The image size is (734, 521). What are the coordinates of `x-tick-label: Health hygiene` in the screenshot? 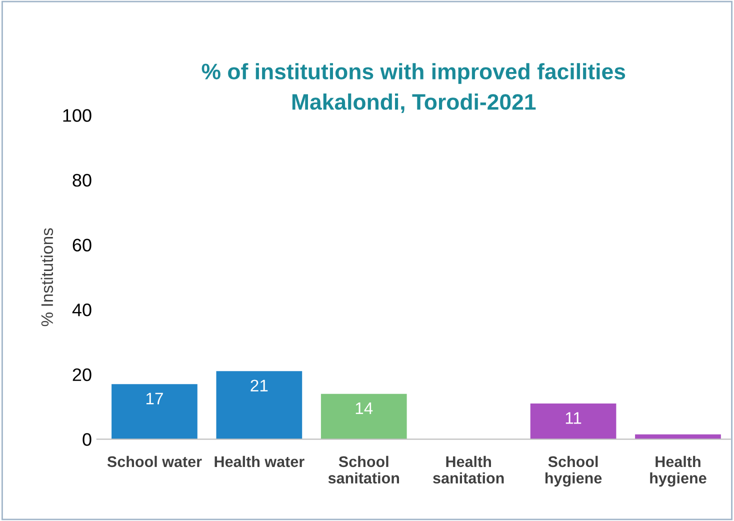 It's located at (678, 471).